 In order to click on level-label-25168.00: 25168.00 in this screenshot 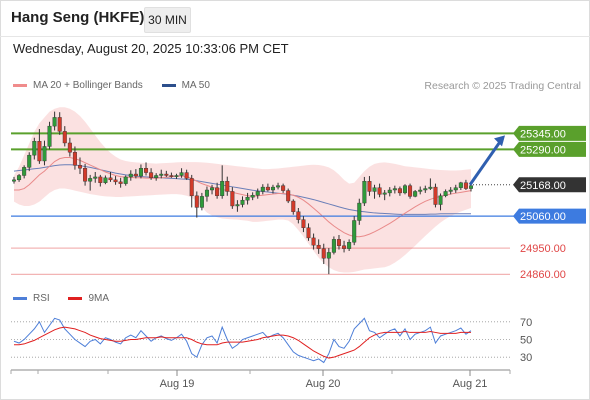, I will do `click(543, 186)`.